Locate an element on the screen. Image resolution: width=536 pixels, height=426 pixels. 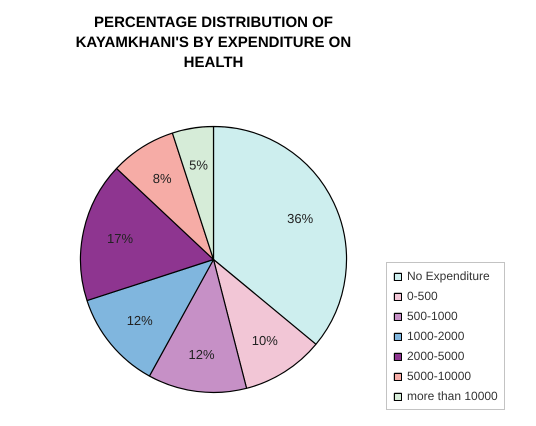
legend-label: No Expenditure is located at coordinates (448, 276).